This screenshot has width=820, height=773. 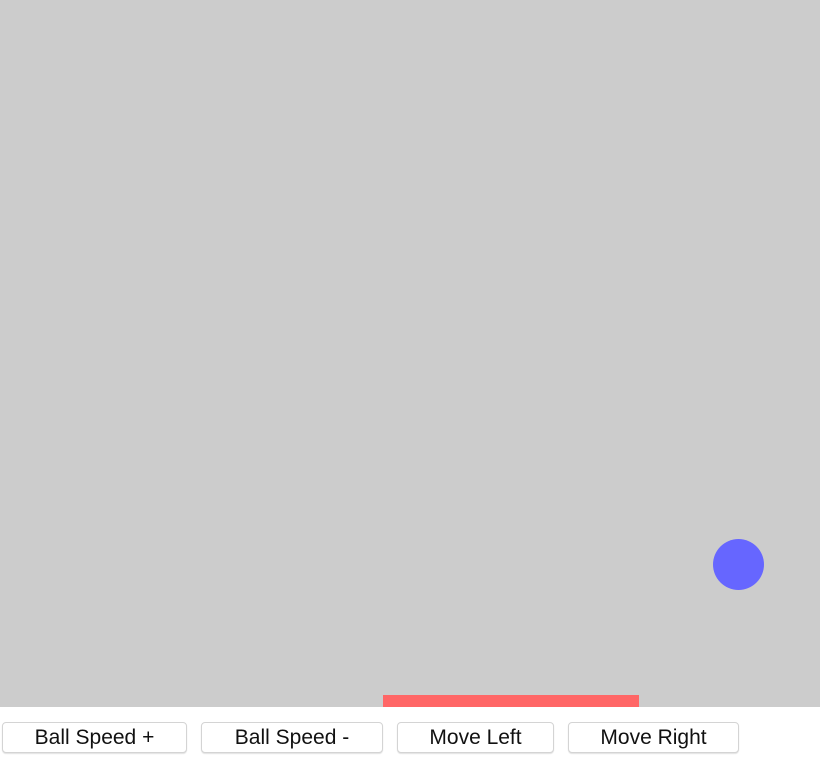 What do you see at coordinates (475, 737) in the screenshot?
I see `move-left-button: Move Left` at bounding box center [475, 737].